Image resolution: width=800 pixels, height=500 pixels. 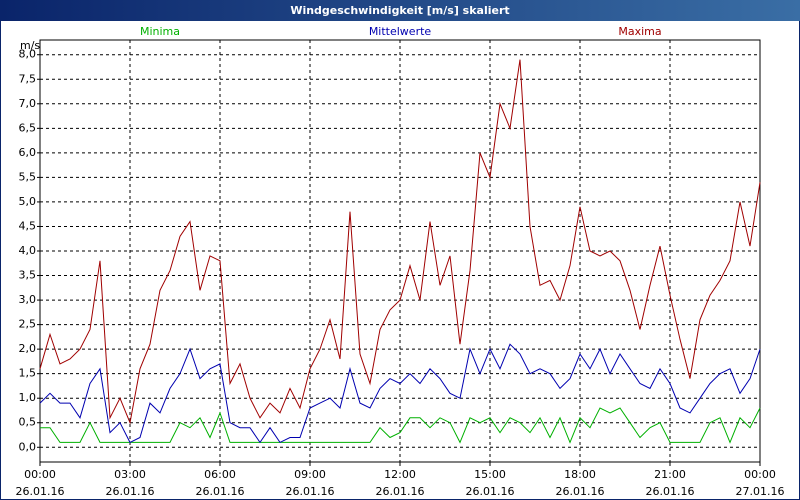 What do you see at coordinates (28, 397) in the screenshot?
I see `y-tick-label: 1,0` at bounding box center [28, 397].